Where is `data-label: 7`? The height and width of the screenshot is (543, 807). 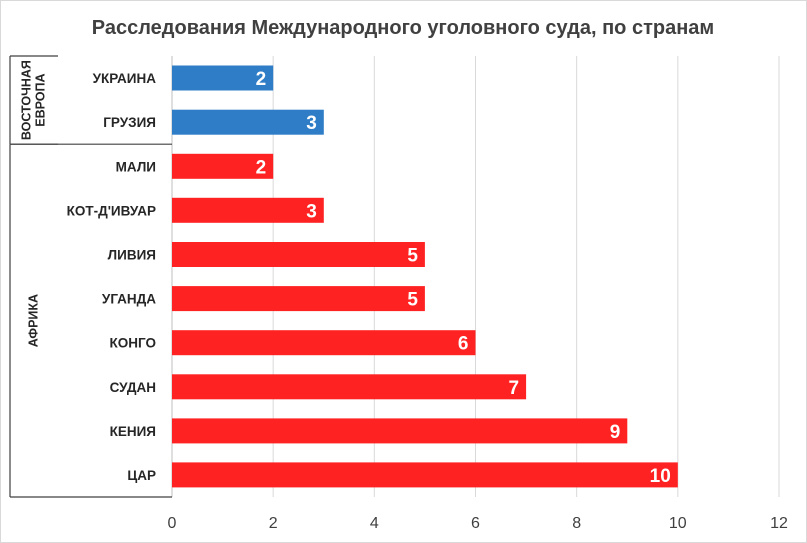 data-label: 7 is located at coordinates (514, 388).